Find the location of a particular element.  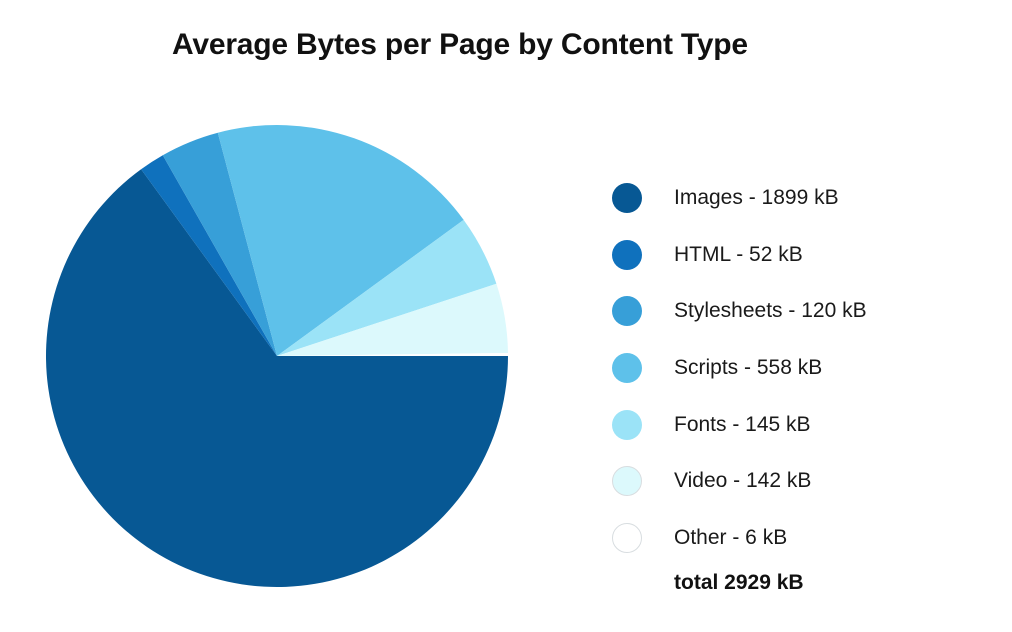

legend-swatch-html is located at coordinates (627, 254).